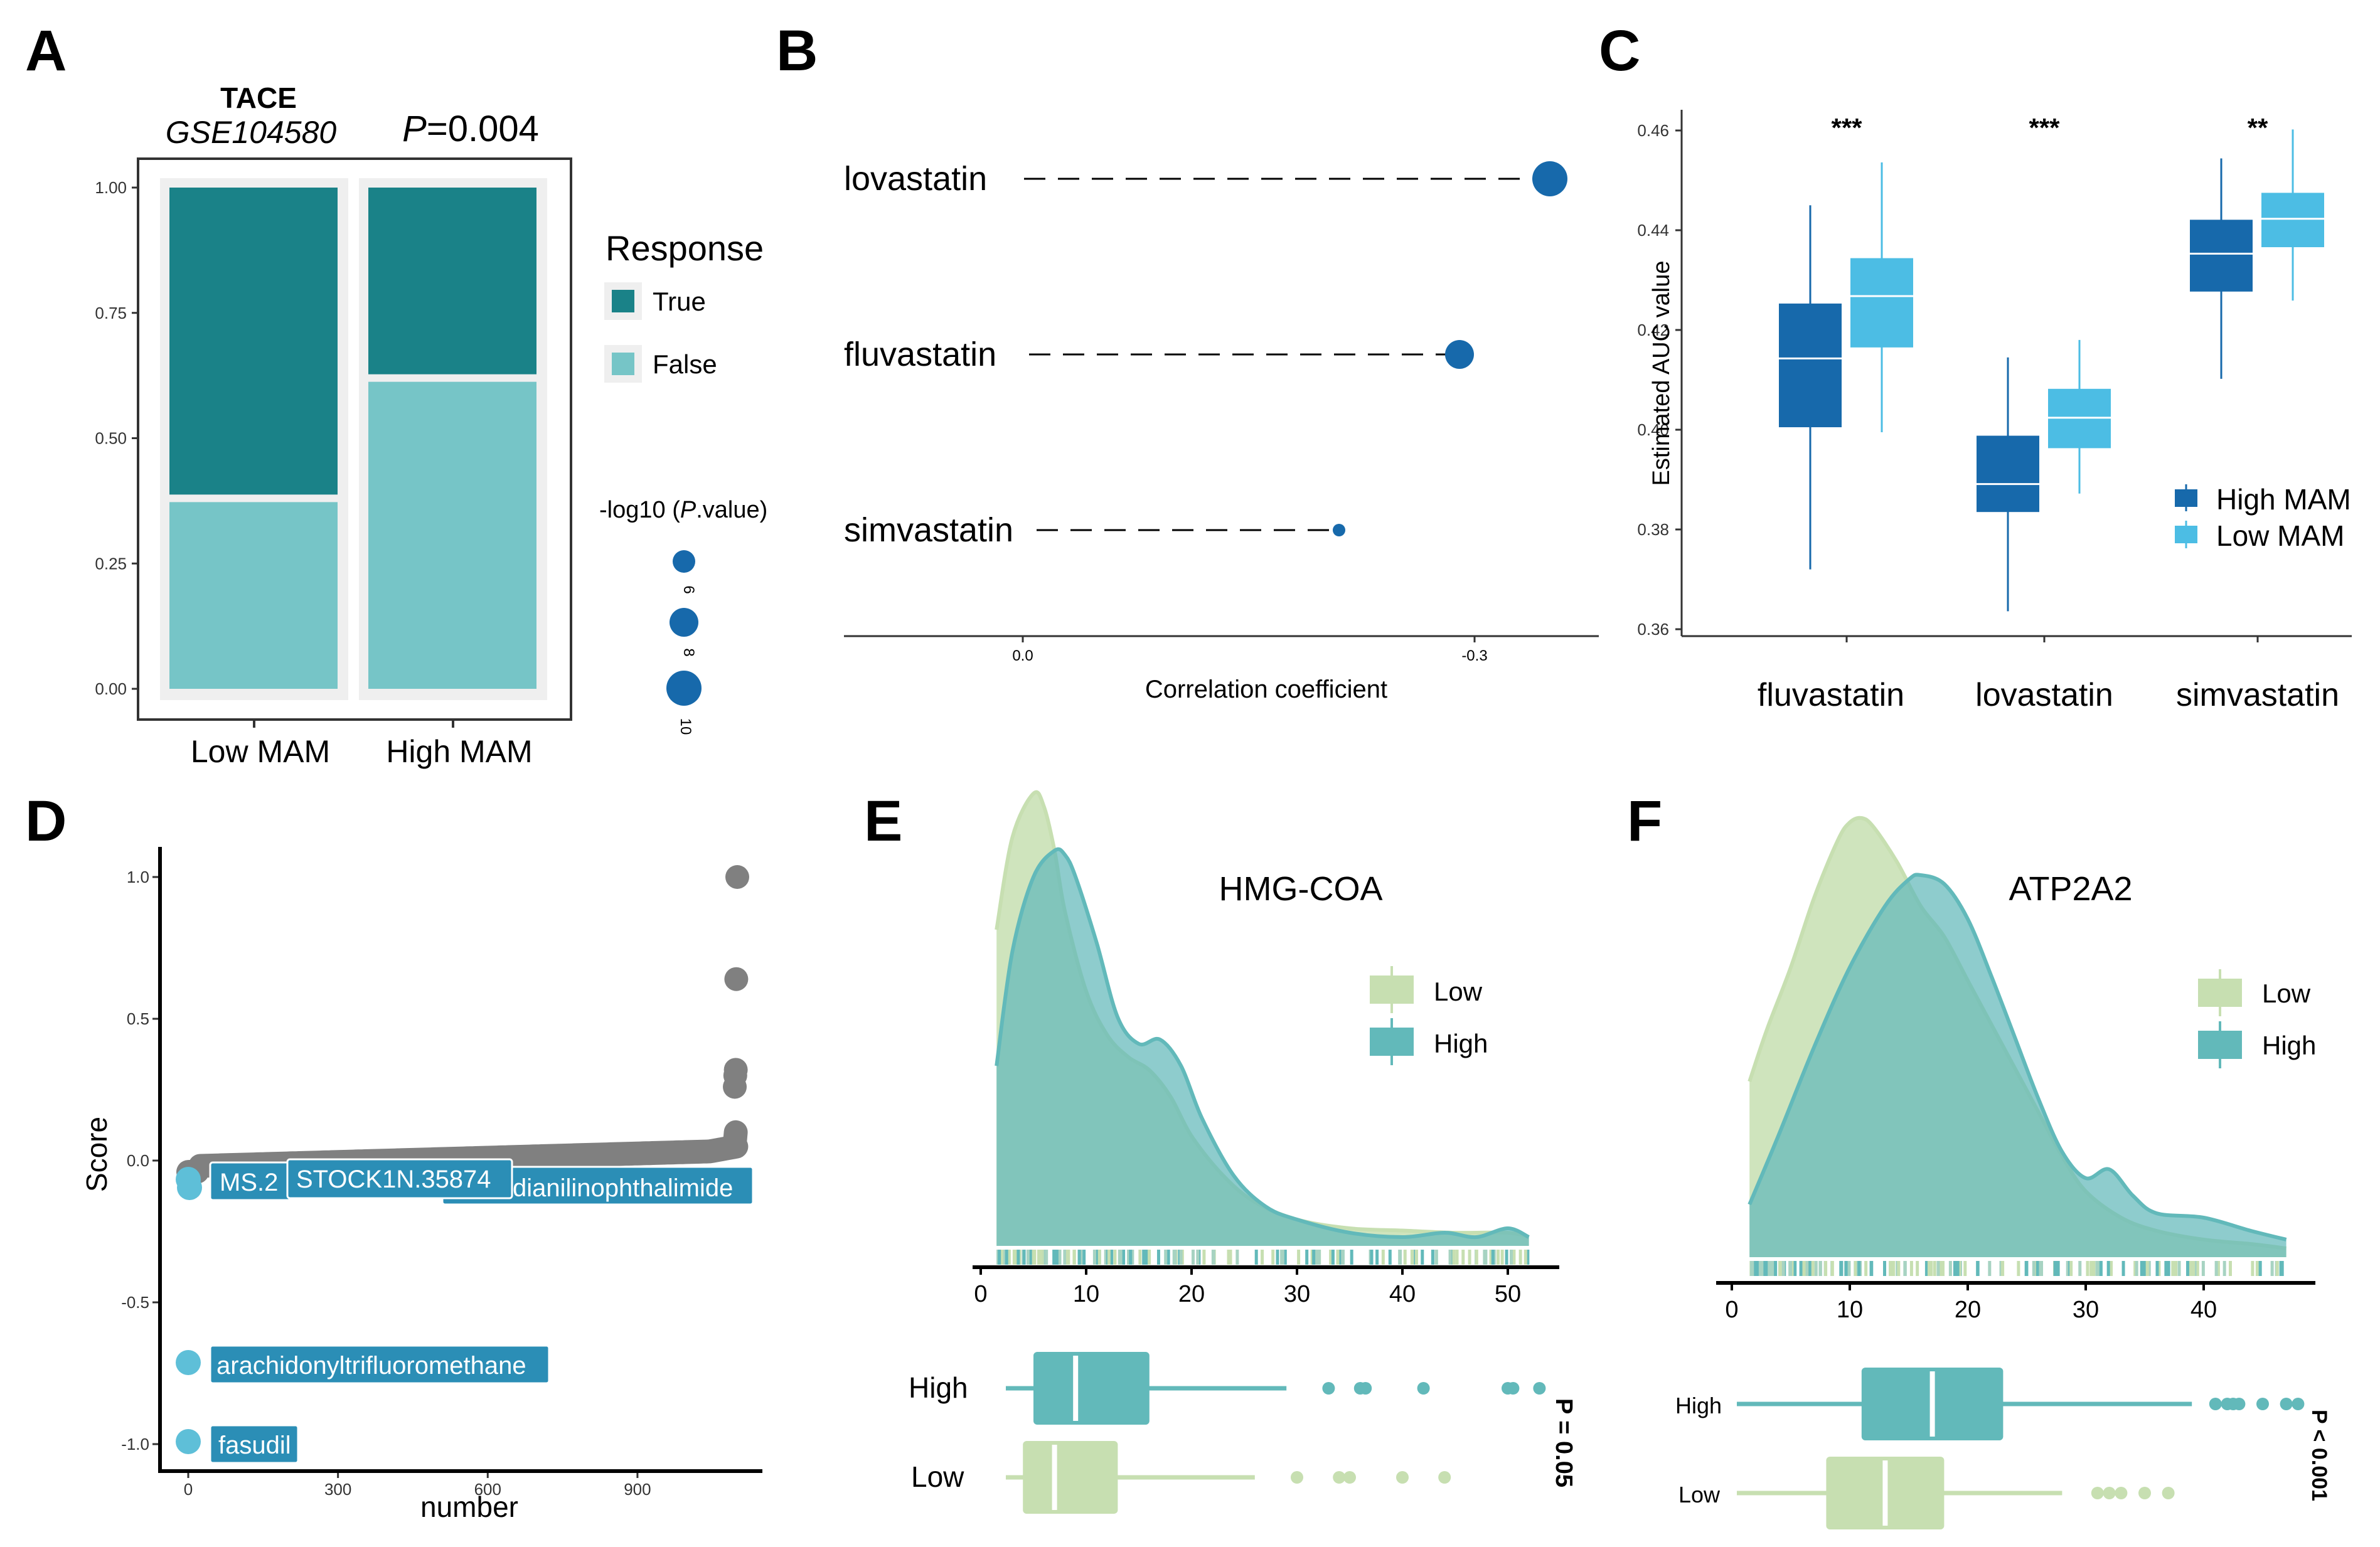  I want to click on legend-true-swatch, so click(623, 301).